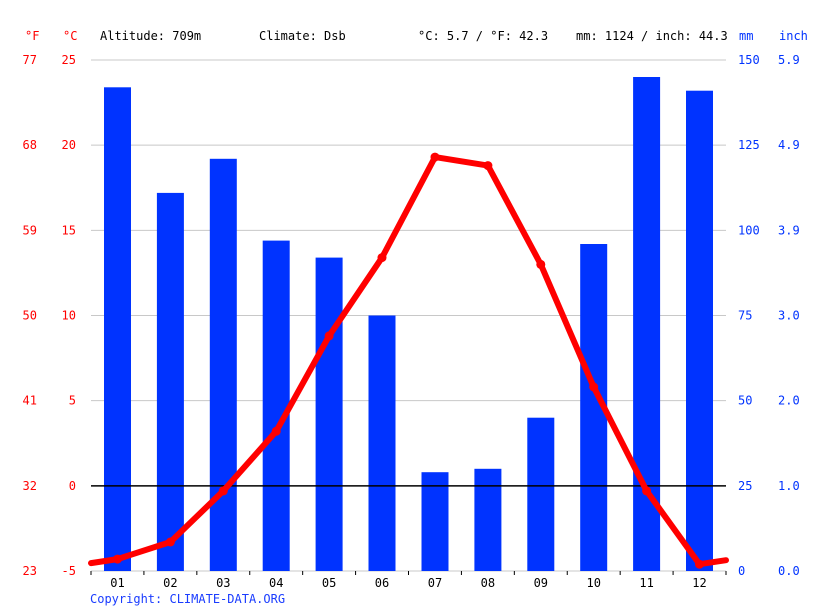 The image size is (815, 611). Describe the element at coordinates (30, 571) in the screenshot. I see `fahrenheit-tick-label: 23` at that location.